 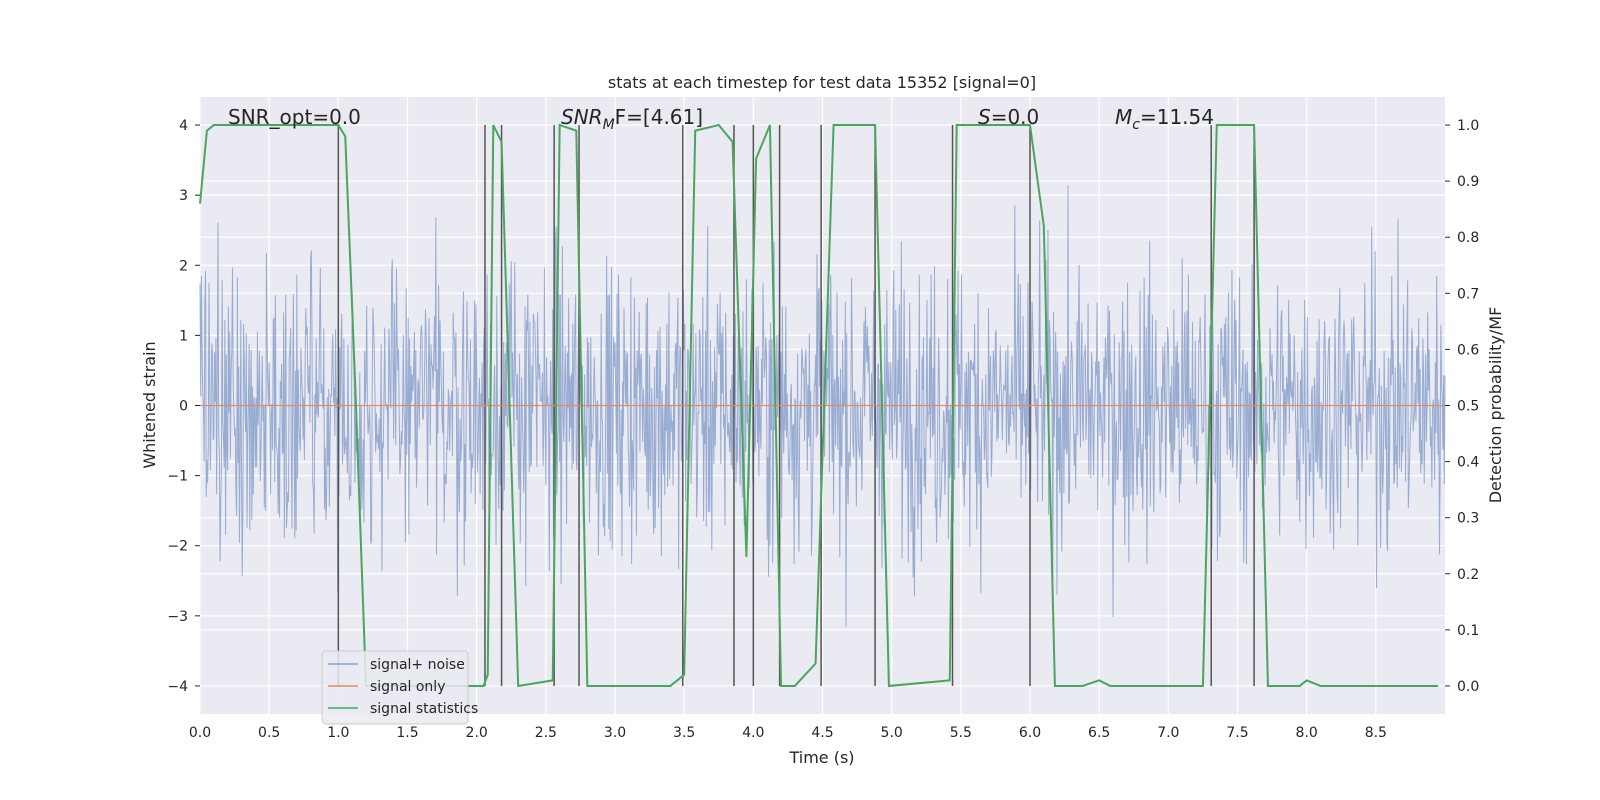 What do you see at coordinates (1468, 631) in the screenshot?
I see `y2-tick-label: 0.1` at bounding box center [1468, 631].